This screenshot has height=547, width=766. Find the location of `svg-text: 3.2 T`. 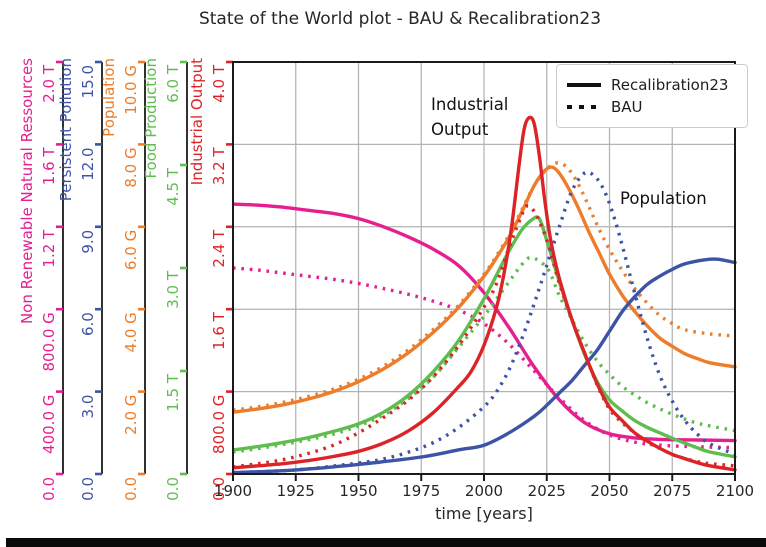

svg-text: 3.2 T is located at coordinates (219, 166).